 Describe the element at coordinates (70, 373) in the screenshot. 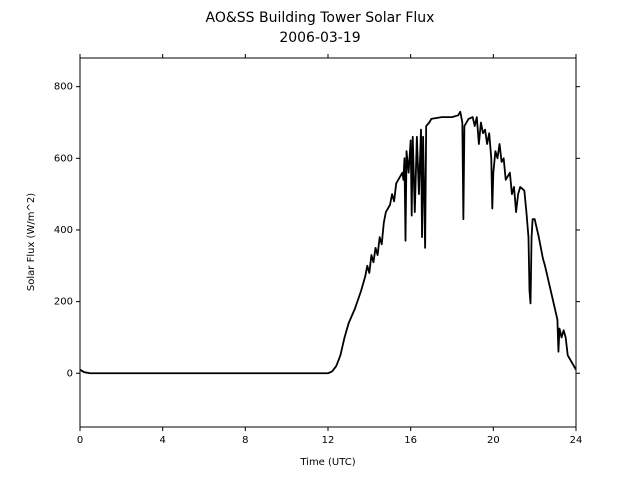

I see `y-tick-label: 0` at that location.